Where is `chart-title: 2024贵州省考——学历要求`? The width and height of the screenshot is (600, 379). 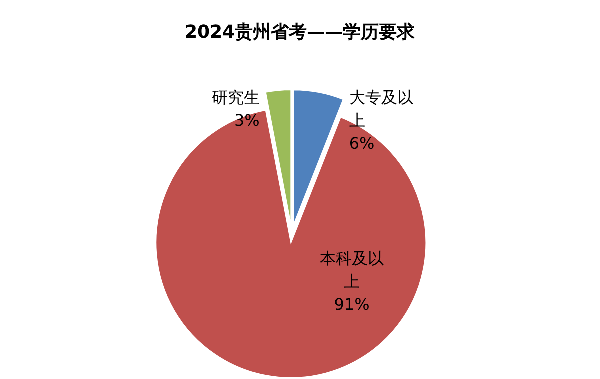
chart-title: 2024贵州省考——学历要求 is located at coordinates (300, 32).